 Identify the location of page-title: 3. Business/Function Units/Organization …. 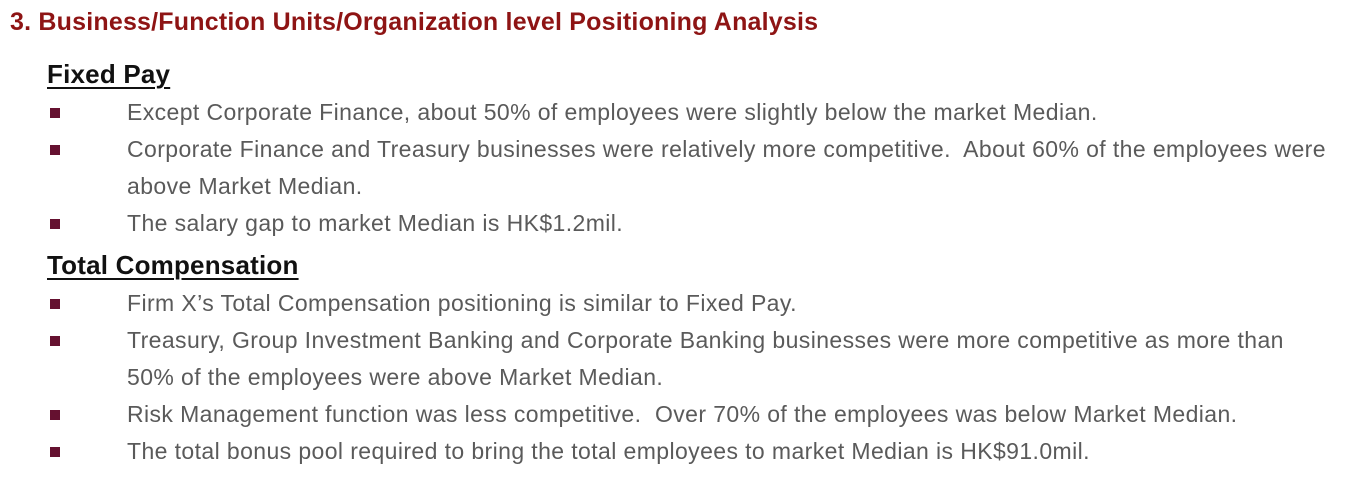
(414, 22).